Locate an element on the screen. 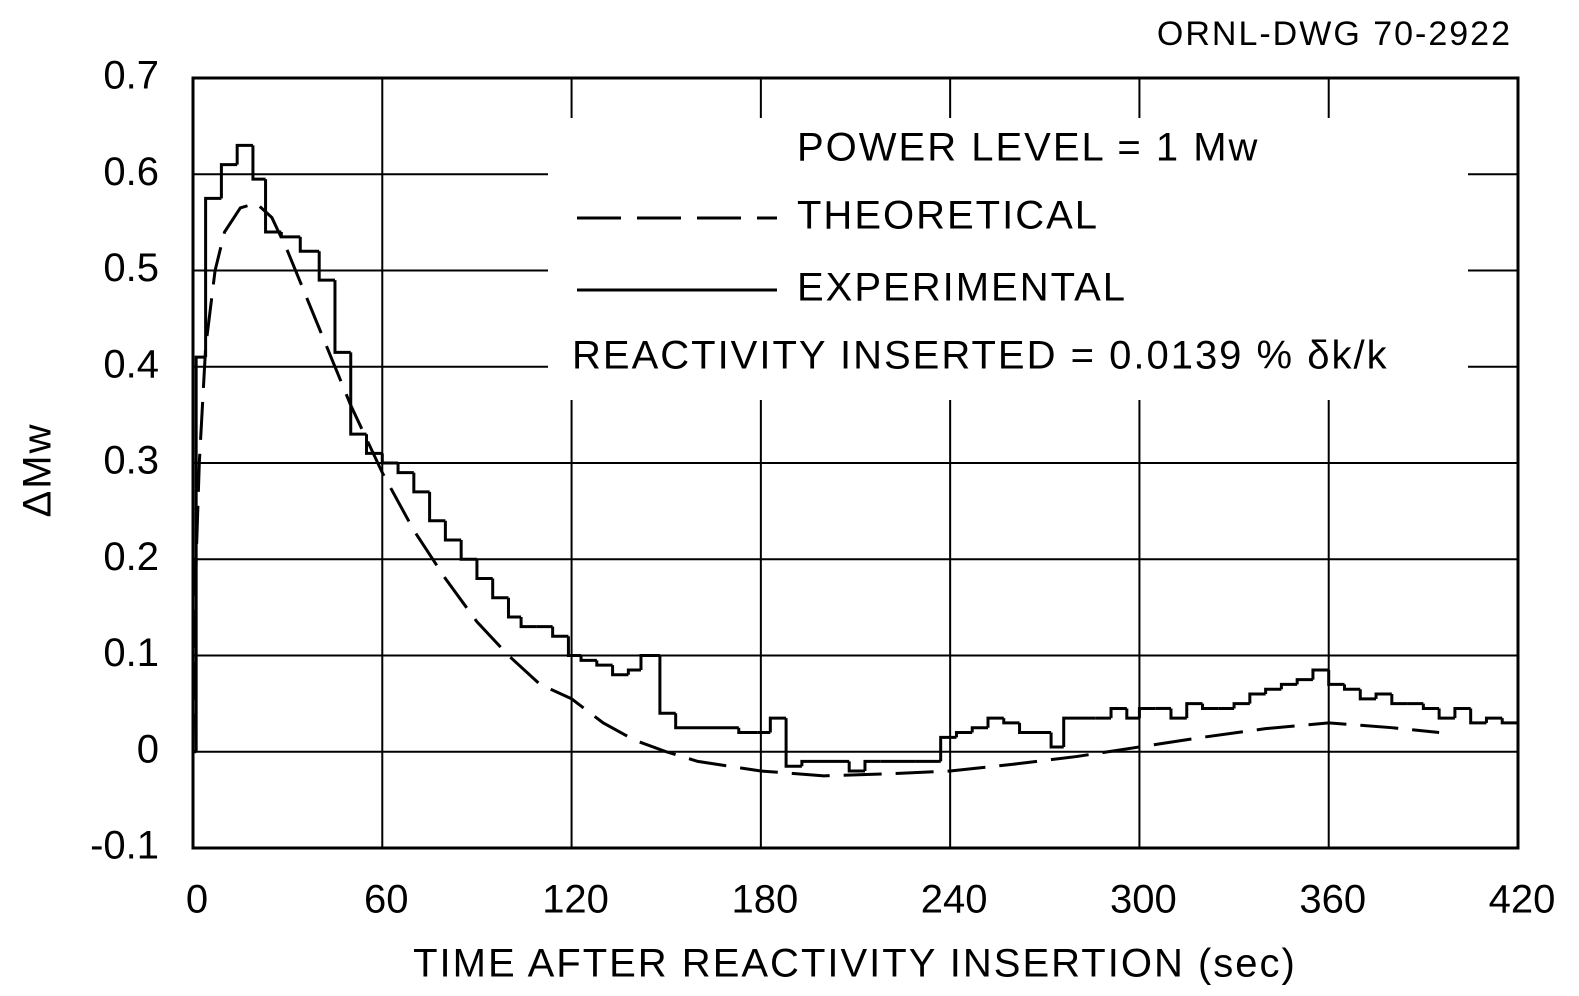 This screenshot has height=996, width=1579. x-tick-label: 60 is located at coordinates (386, 900).